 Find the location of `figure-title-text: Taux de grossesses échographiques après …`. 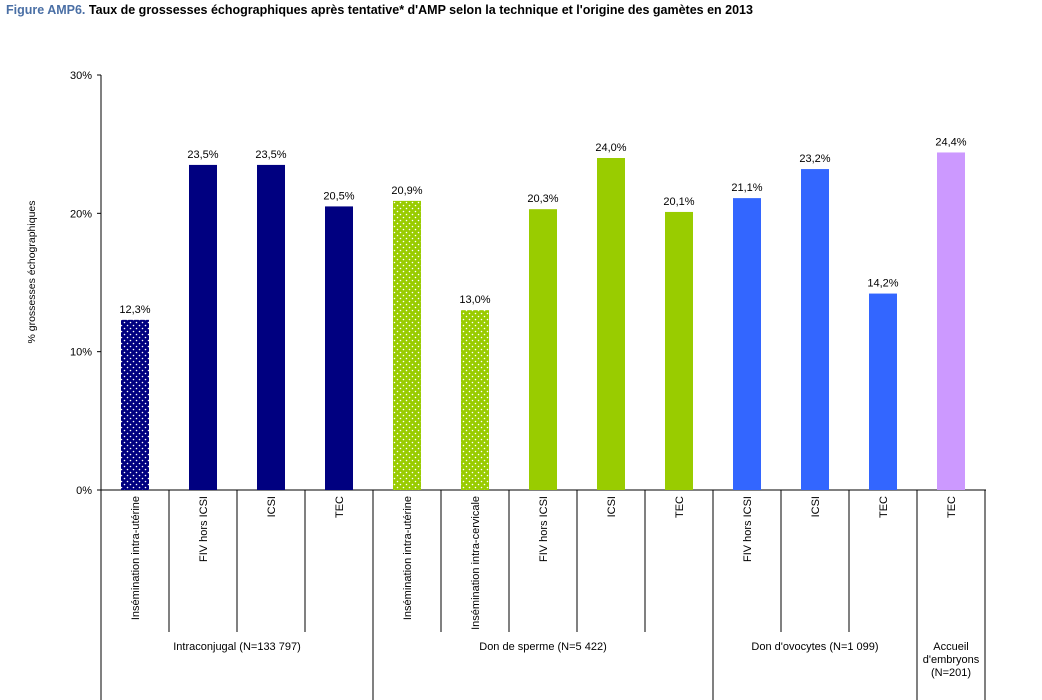

figure-title-text: Taux de grossesses échographiques après … is located at coordinates (420, 10).